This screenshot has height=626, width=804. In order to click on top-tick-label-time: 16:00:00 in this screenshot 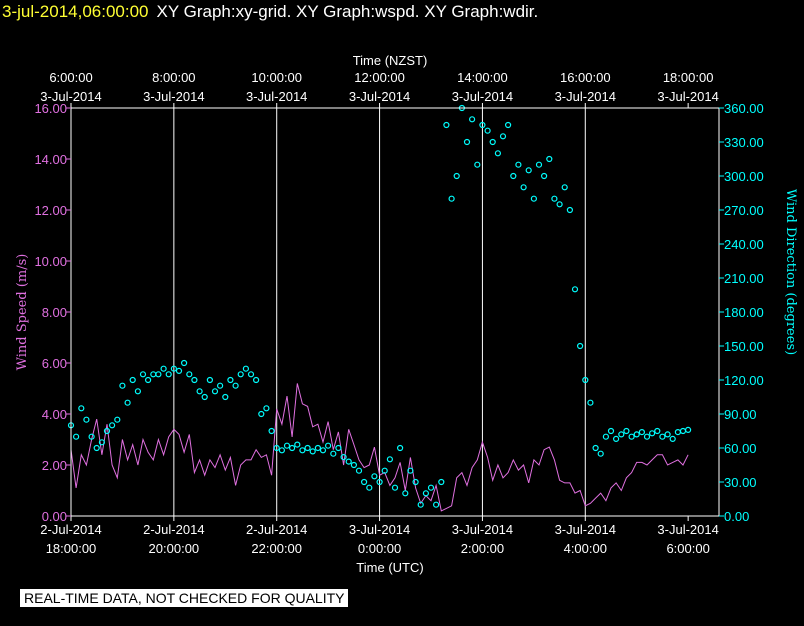, I will do `click(585, 77)`.